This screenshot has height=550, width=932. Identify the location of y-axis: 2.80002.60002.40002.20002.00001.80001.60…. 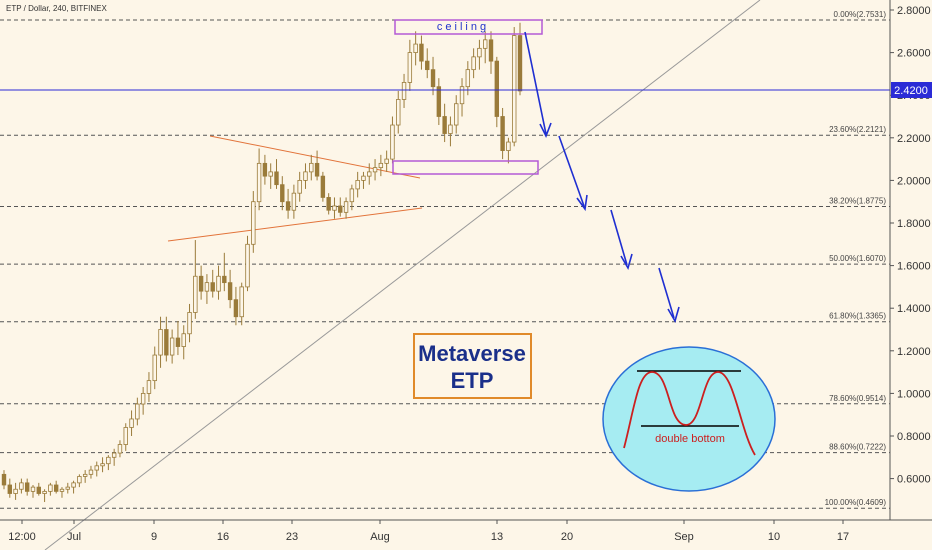
(910, 245).